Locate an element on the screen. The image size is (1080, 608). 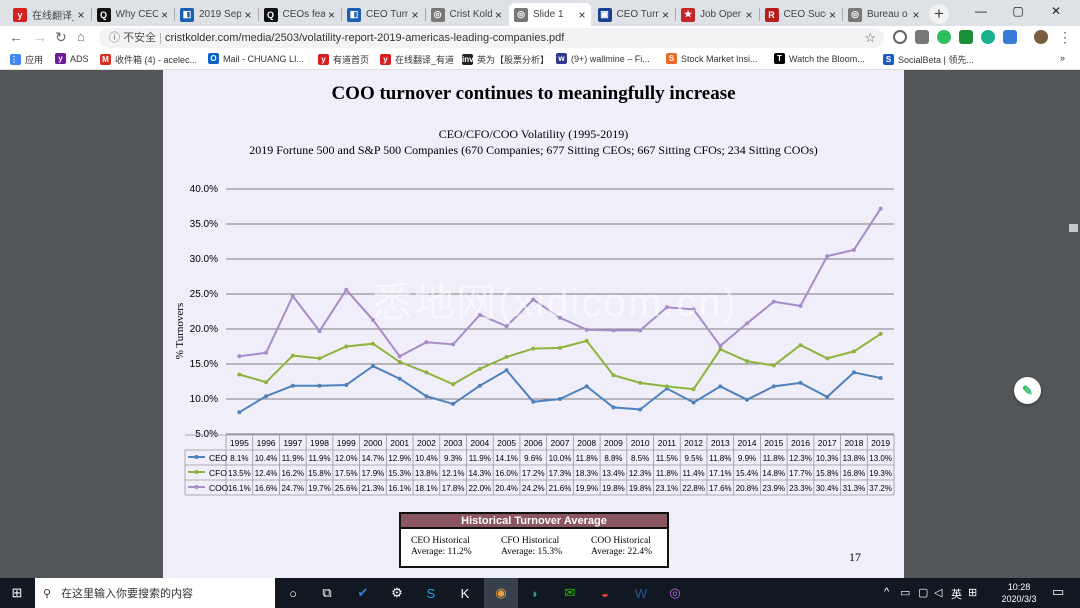
home-icon: ⌂ is located at coordinates (81, 36).